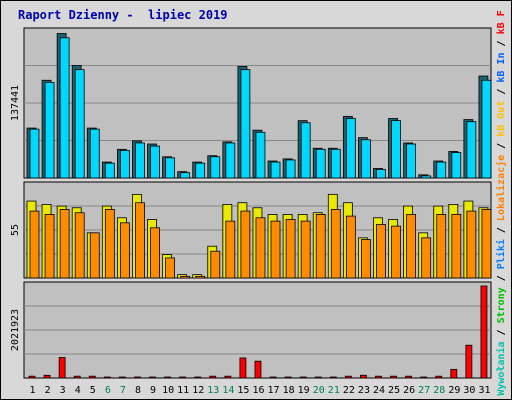  What do you see at coordinates (501, 368) in the screenshot?
I see `legend-entry: Wywołania` at bounding box center [501, 368].